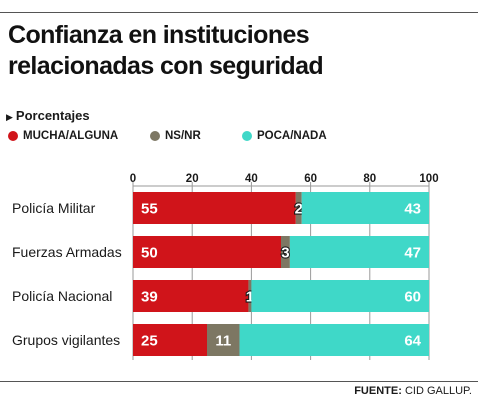  I want to click on subtitle-text: Porcentajes, so click(52, 115).